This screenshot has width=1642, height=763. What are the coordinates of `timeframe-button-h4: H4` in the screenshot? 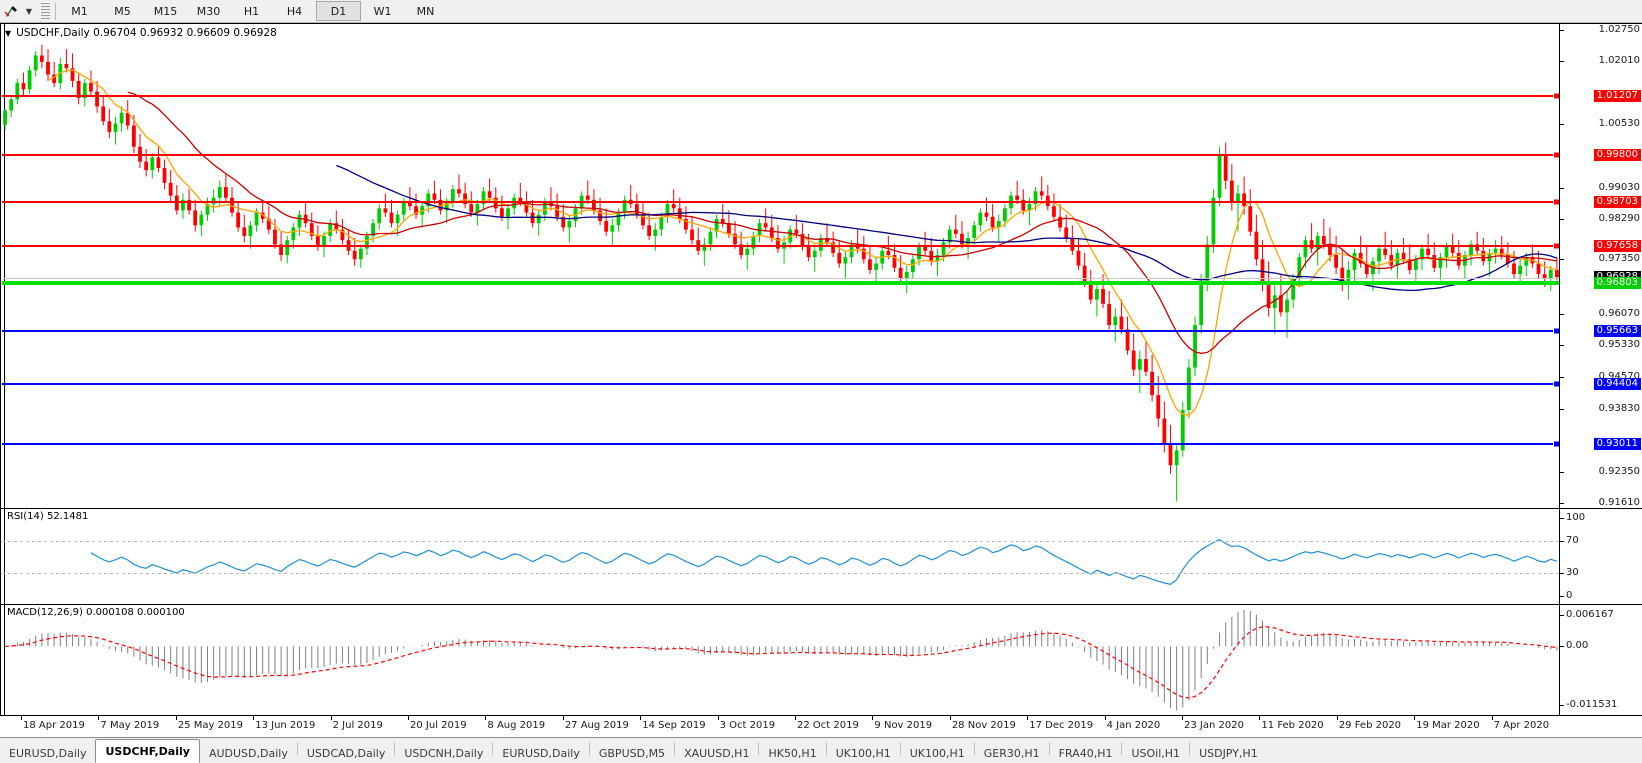 It's located at (294, 11).